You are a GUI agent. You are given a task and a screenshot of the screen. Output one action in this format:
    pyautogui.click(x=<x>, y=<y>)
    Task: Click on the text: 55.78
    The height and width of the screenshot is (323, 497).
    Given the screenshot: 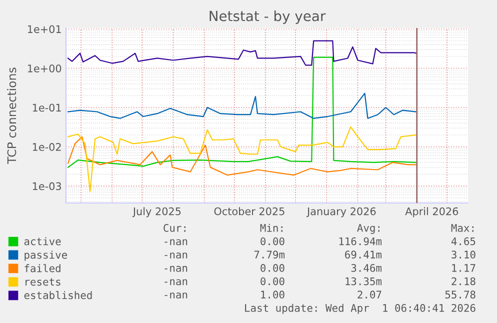 What is the action you would take?
    pyautogui.click(x=460, y=294)
    